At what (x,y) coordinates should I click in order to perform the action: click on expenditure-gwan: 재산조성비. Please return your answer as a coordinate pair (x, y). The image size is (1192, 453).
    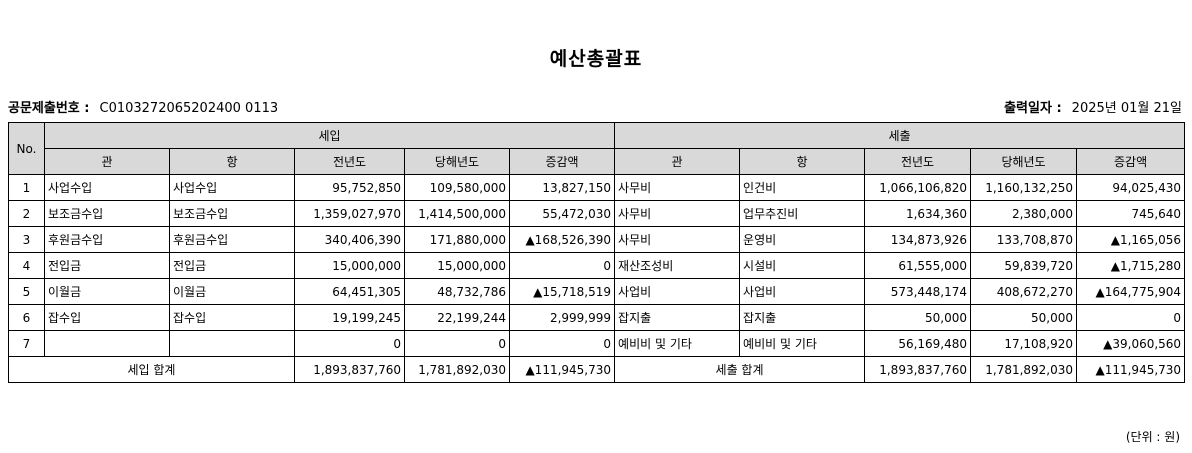
    Looking at the image, I should click on (677, 265).